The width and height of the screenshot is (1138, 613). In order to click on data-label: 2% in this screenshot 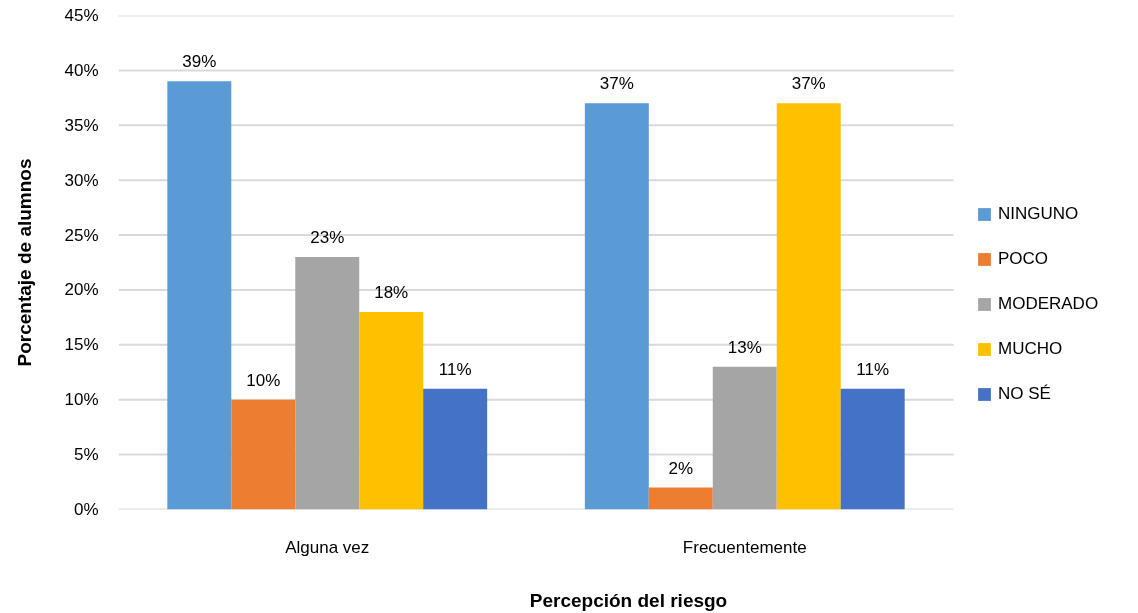, I will do `click(681, 468)`.